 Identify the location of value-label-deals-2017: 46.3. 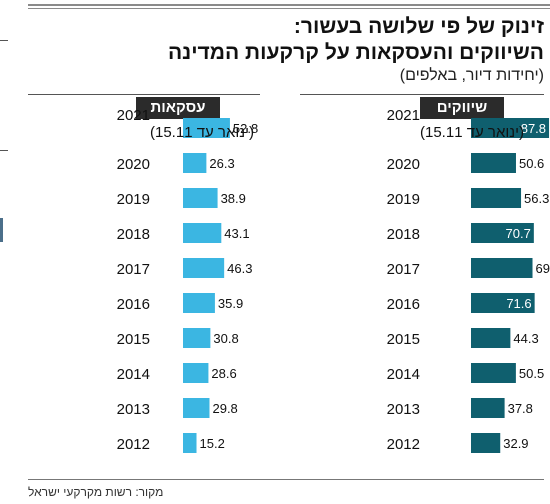
(239, 268).